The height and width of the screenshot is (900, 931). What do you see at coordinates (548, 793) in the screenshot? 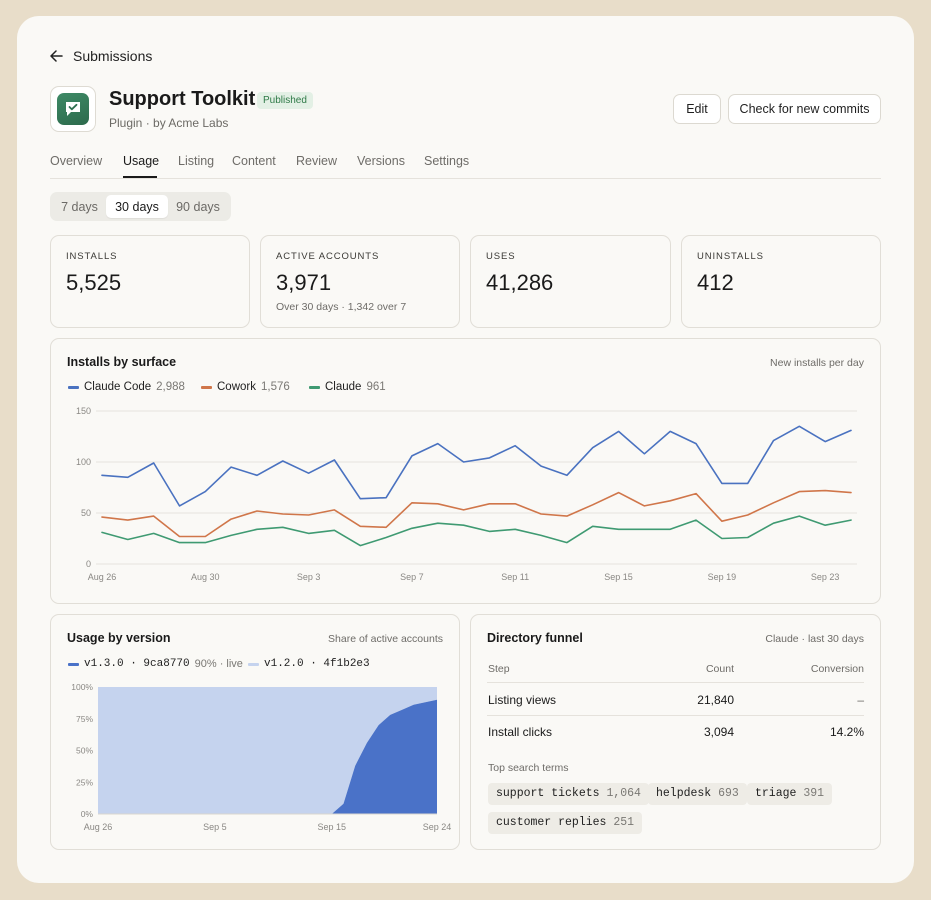
I see `search-term: support tickets` at bounding box center [548, 793].